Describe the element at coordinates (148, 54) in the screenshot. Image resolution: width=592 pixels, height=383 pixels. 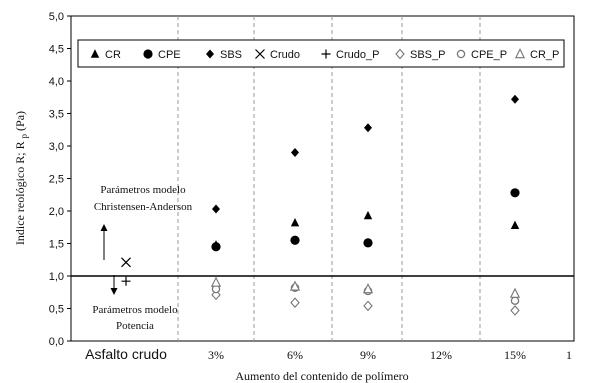
I see `legend-marker-cpe` at that location.